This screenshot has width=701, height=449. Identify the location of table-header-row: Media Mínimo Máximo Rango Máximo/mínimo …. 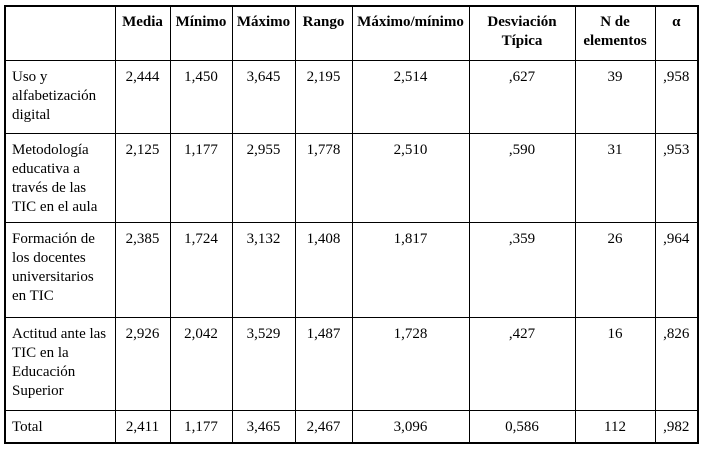
(351, 33).